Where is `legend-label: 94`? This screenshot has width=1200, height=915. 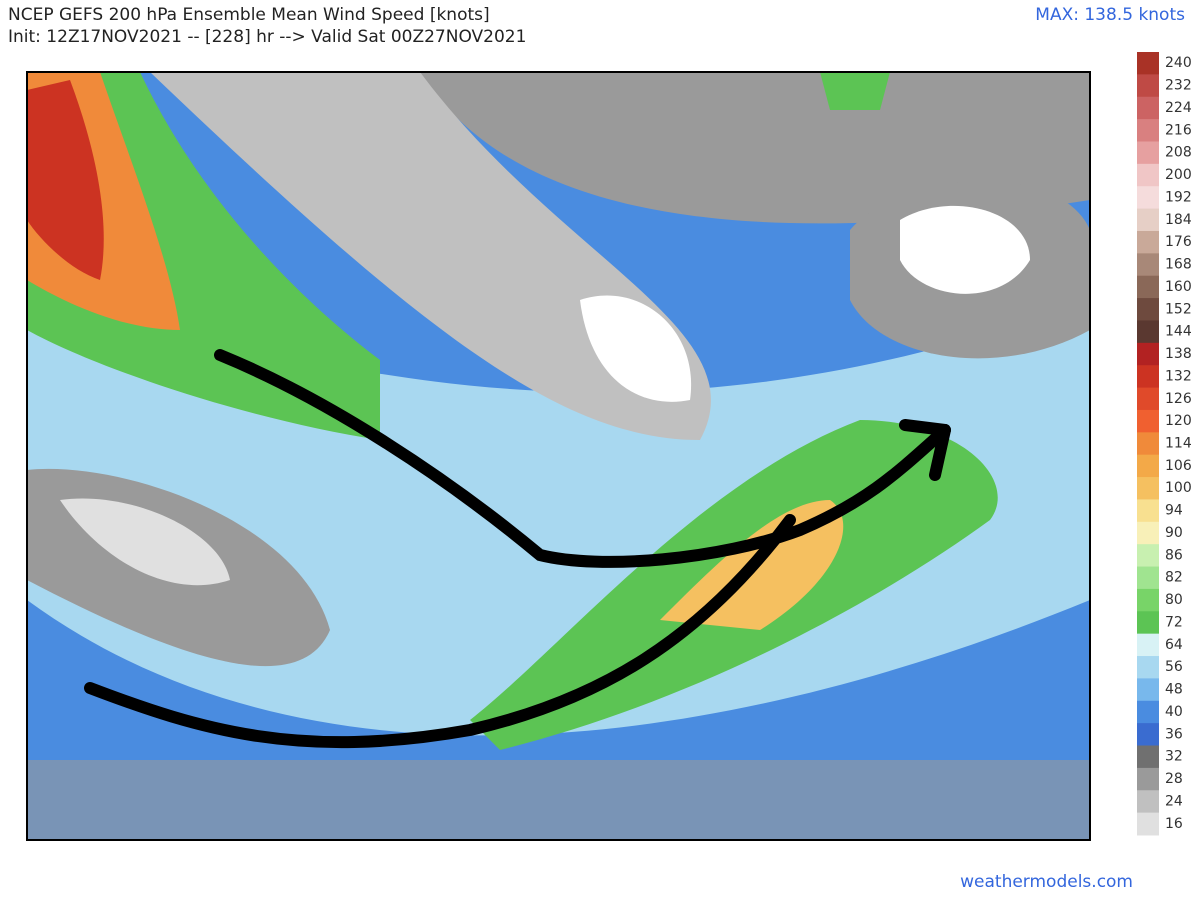 legend-label: 94 is located at coordinates (1174, 511).